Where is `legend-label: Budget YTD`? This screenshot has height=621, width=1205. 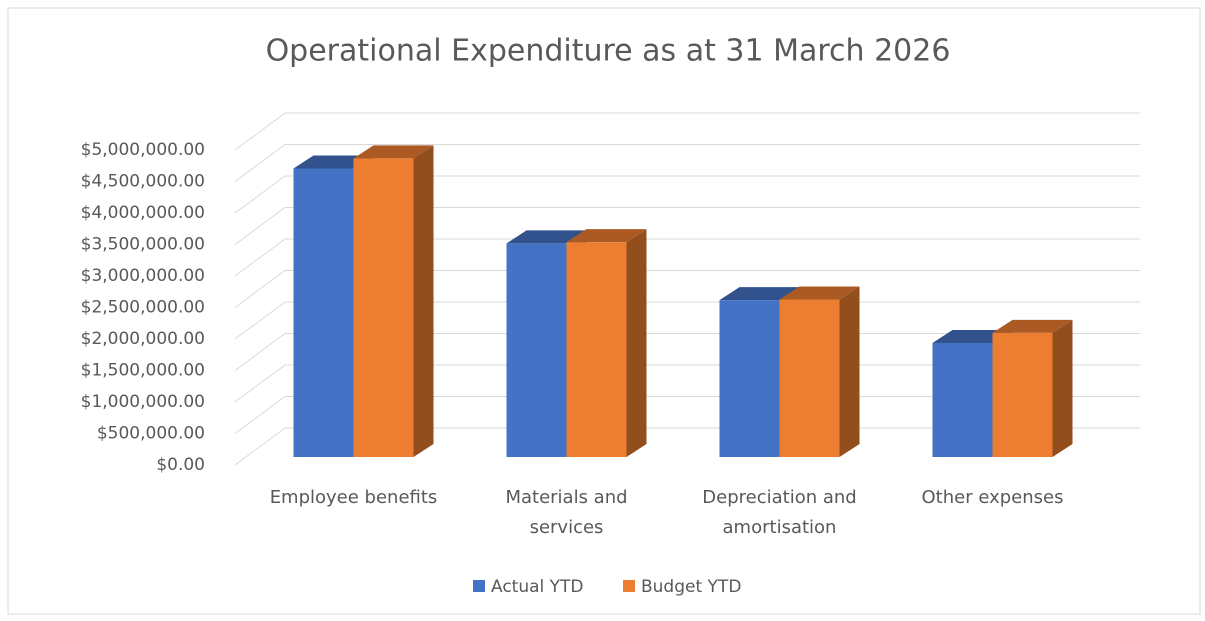
legend-label: Budget YTD is located at coordinates (691, 587).